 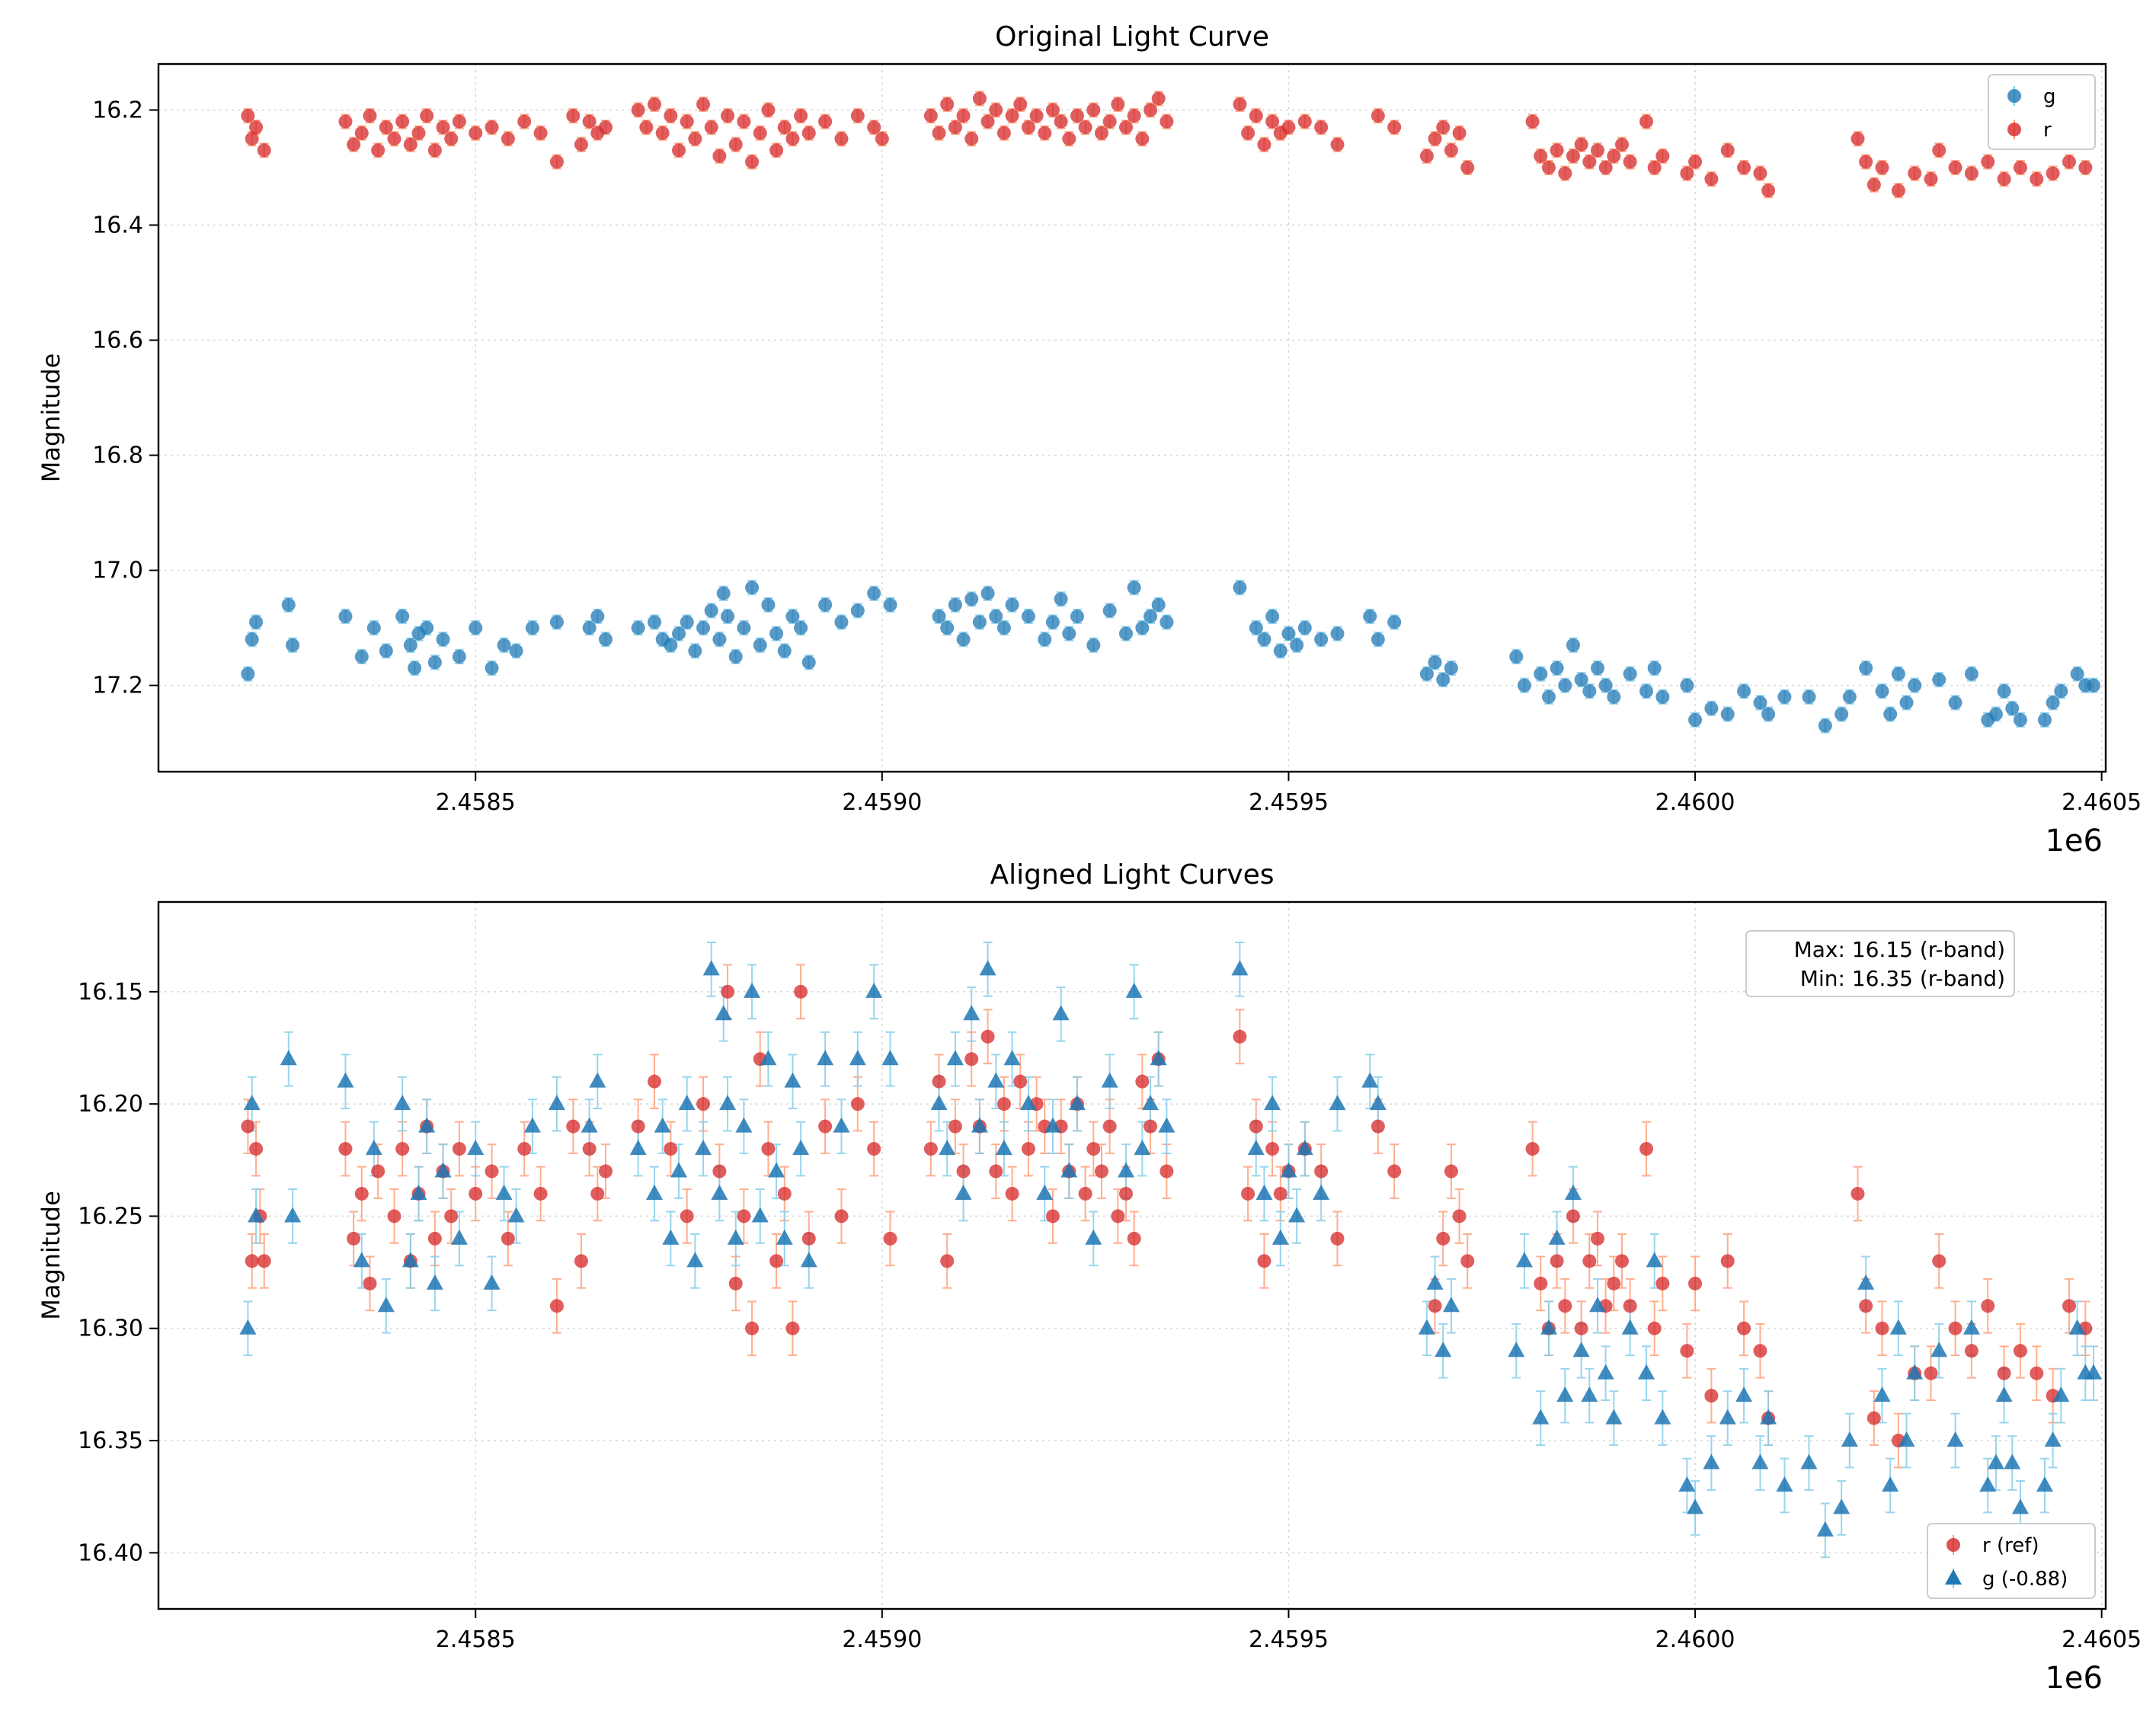 What do you see at coordinates (2102, 802) in the screenshot?
I see `x-tick-label: 2.4605` at bounding box center [2102, 802].